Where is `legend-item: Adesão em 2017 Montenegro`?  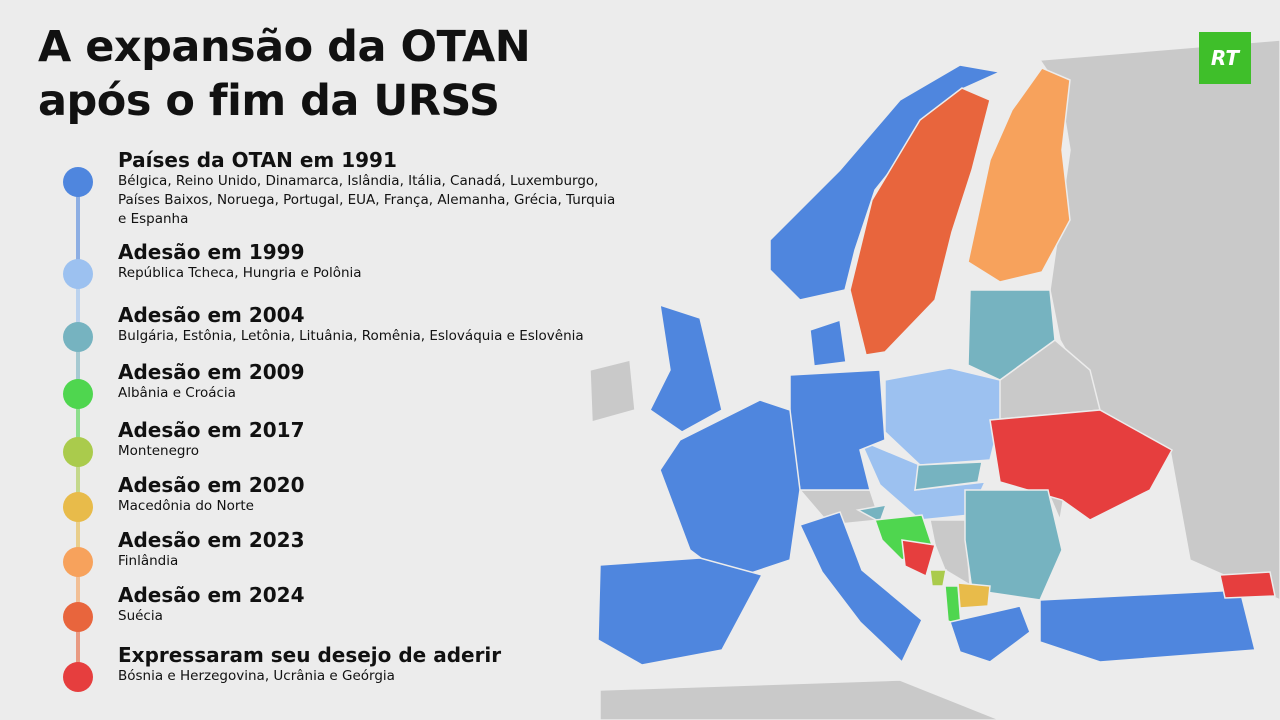 legend-item: Adesão em 2017 Montenegro is located at coordinates (368, 439).